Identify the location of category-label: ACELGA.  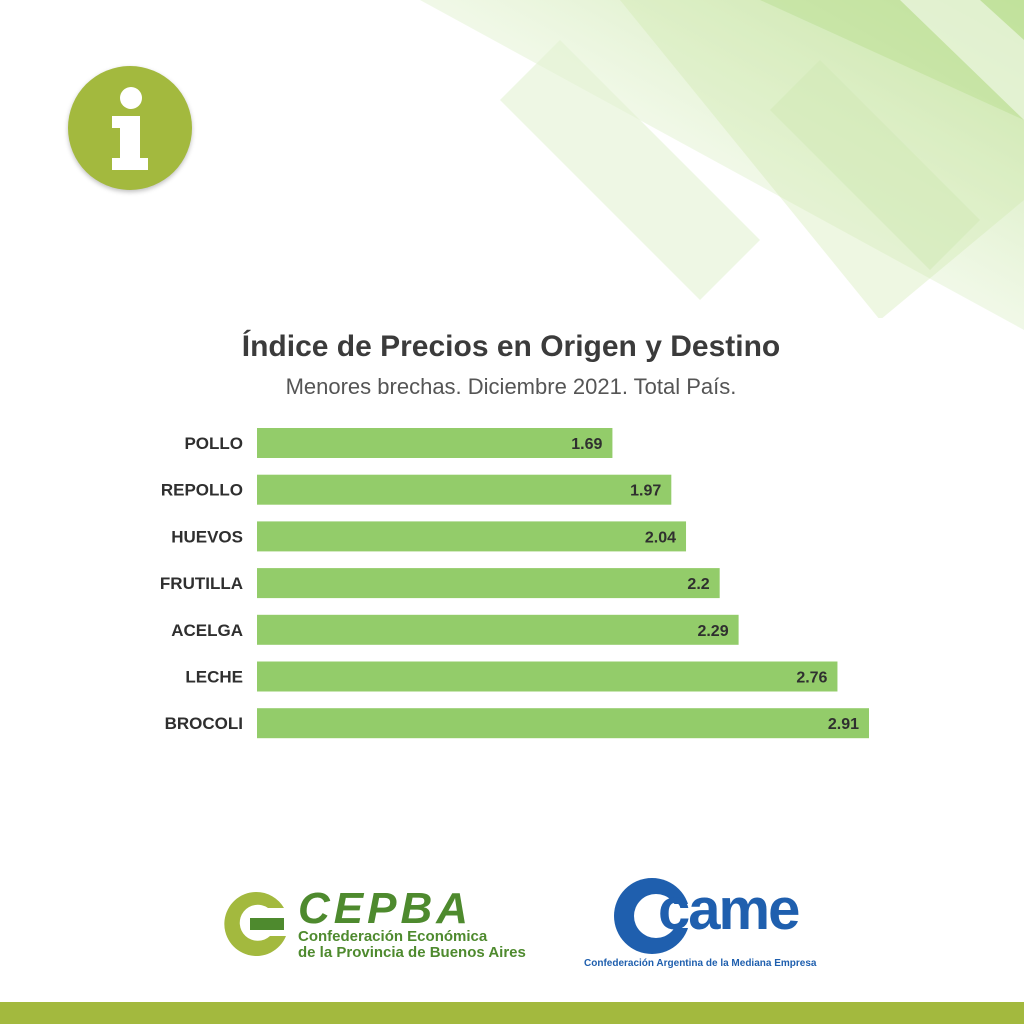
(207, 630).